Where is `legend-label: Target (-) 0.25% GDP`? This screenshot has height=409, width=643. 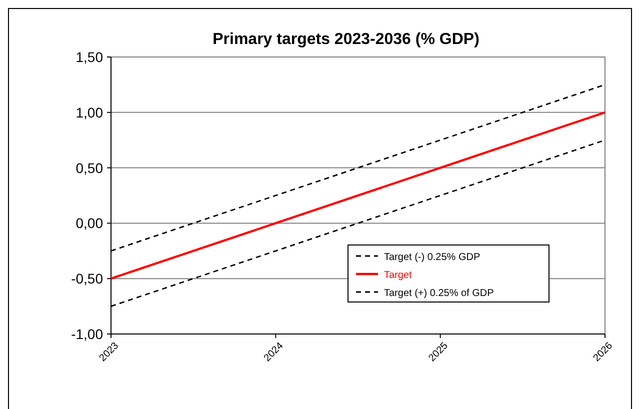
legend-label: Target (-) 0.25% GDP is located at coordinates (432, 257).